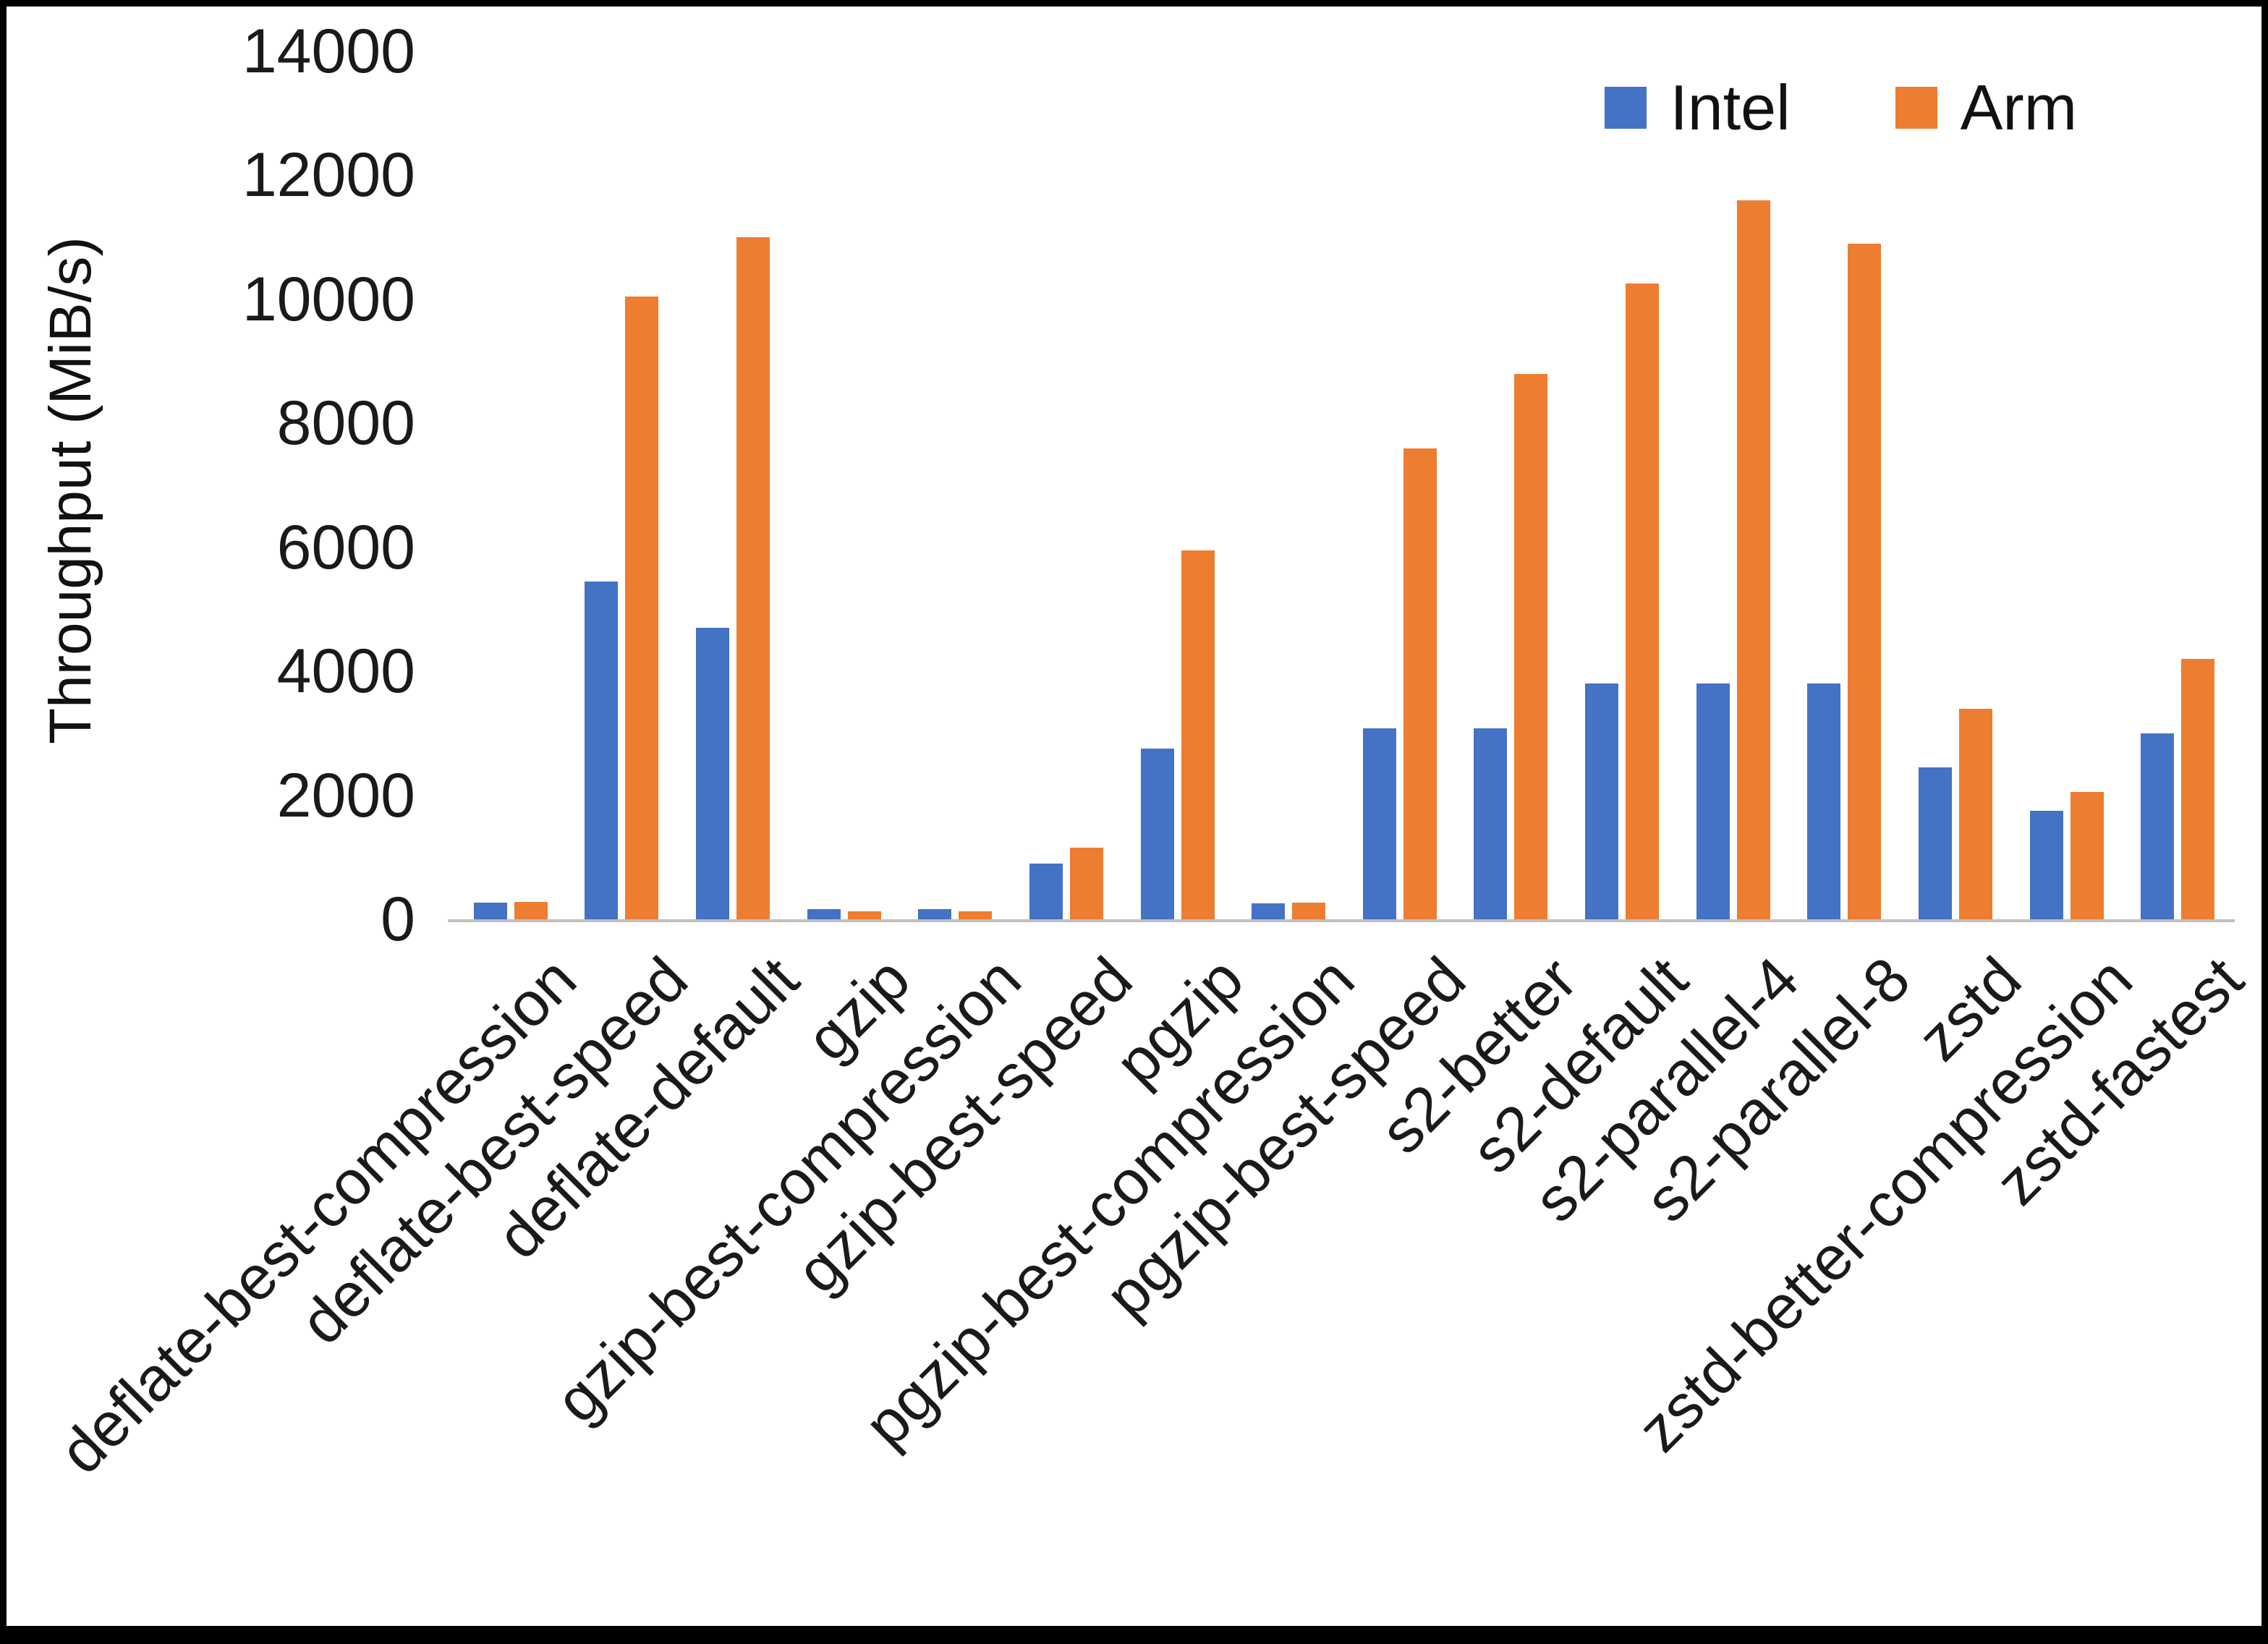 The height and width of the screenshot is (1644, 2268). I want to click on legend-item-arm: Arm, so click(1986, 108).